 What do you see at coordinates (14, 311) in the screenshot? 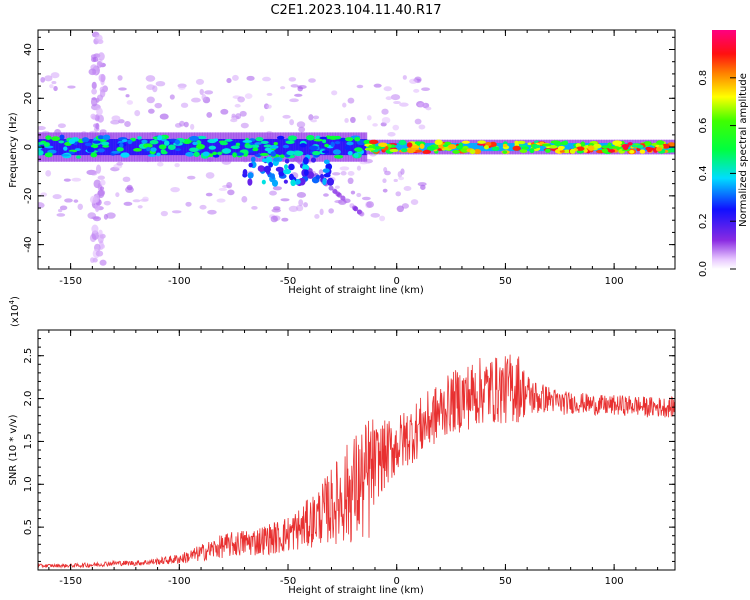
I see `snr-multiplier: (x104)` at bounding box center [14, 311].